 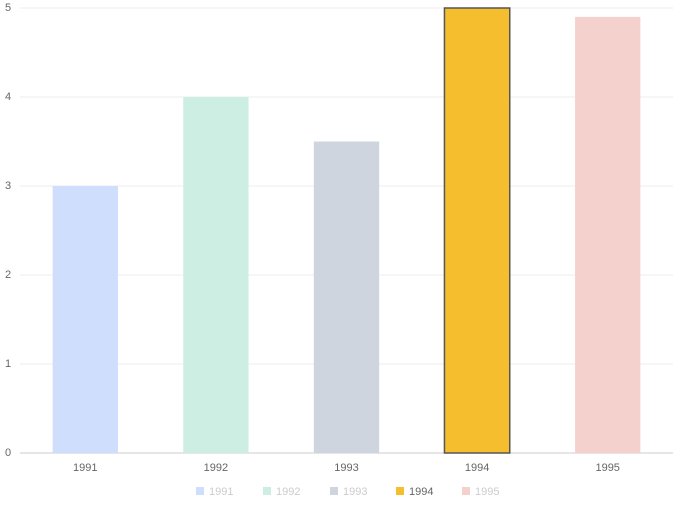 I want to click on x-tick-label: 1995, so click(x=607, y=468).